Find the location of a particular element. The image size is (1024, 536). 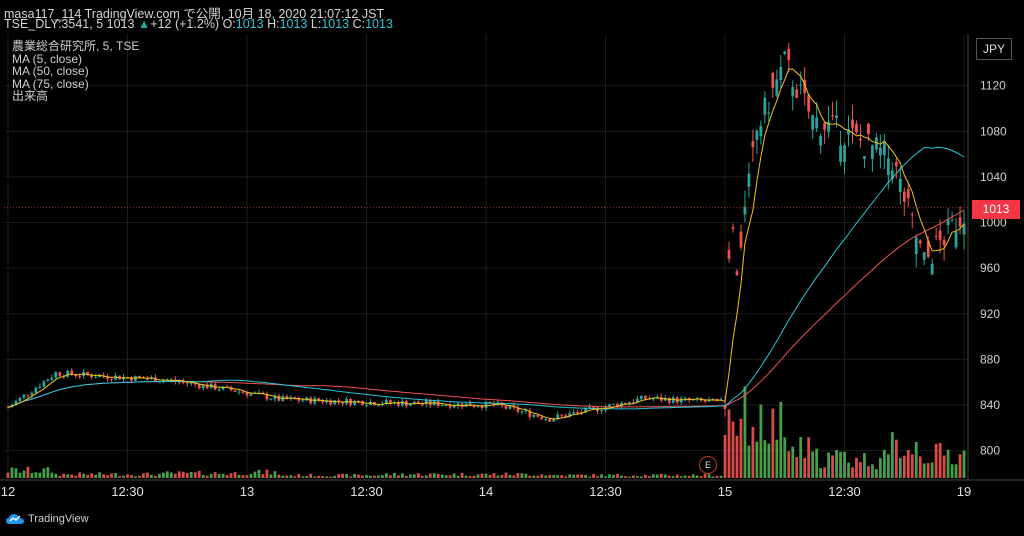

open-value: 1013 is located at coordinates (249, 24).